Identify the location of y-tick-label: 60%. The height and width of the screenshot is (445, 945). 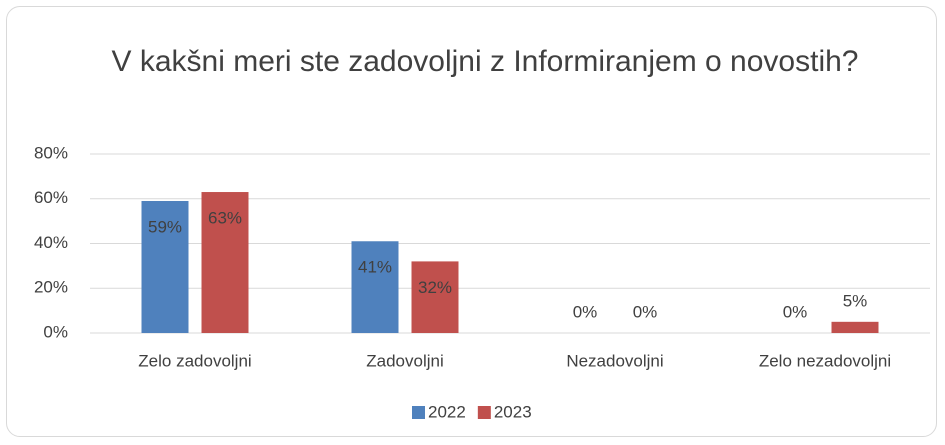
(51, 197).